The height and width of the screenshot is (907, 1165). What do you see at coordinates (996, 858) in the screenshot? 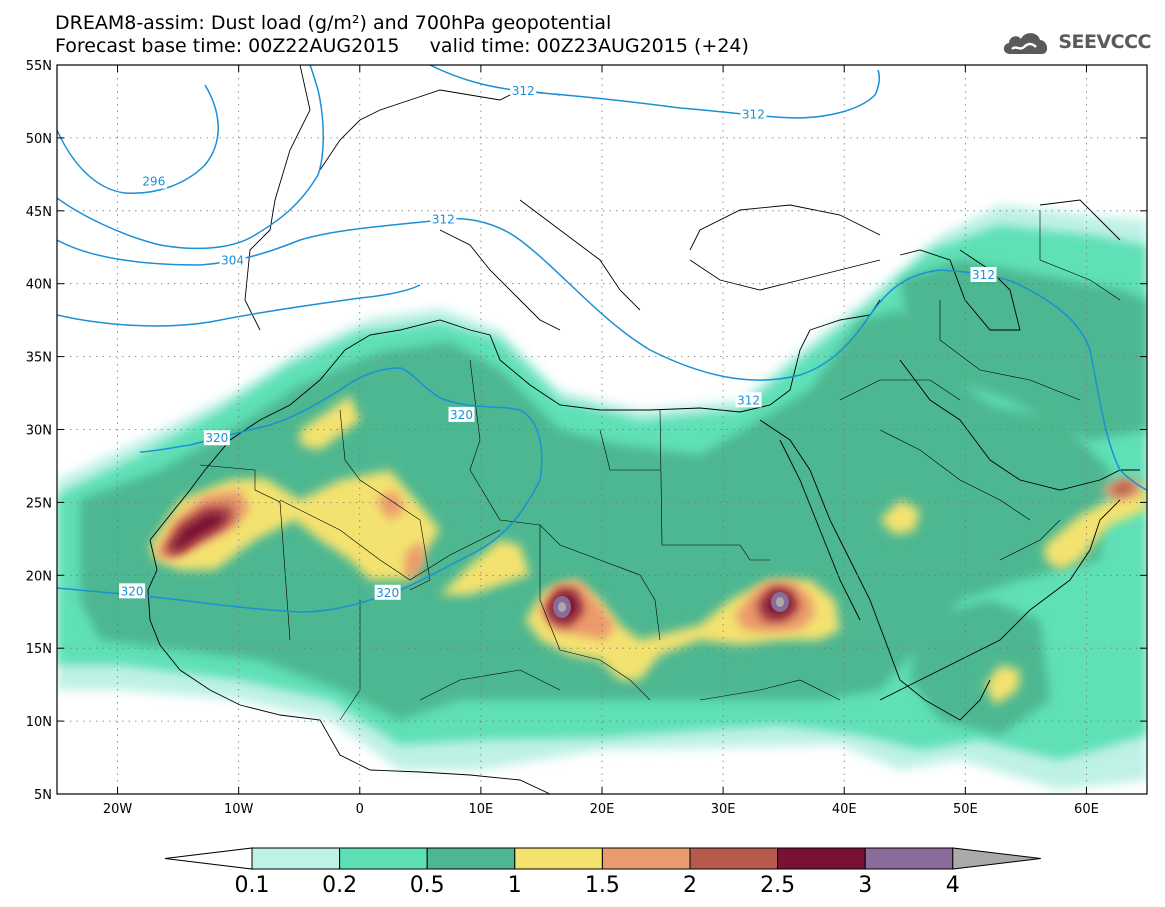
I see `colorbar-high-arrow` at bounding box center [996, 858].